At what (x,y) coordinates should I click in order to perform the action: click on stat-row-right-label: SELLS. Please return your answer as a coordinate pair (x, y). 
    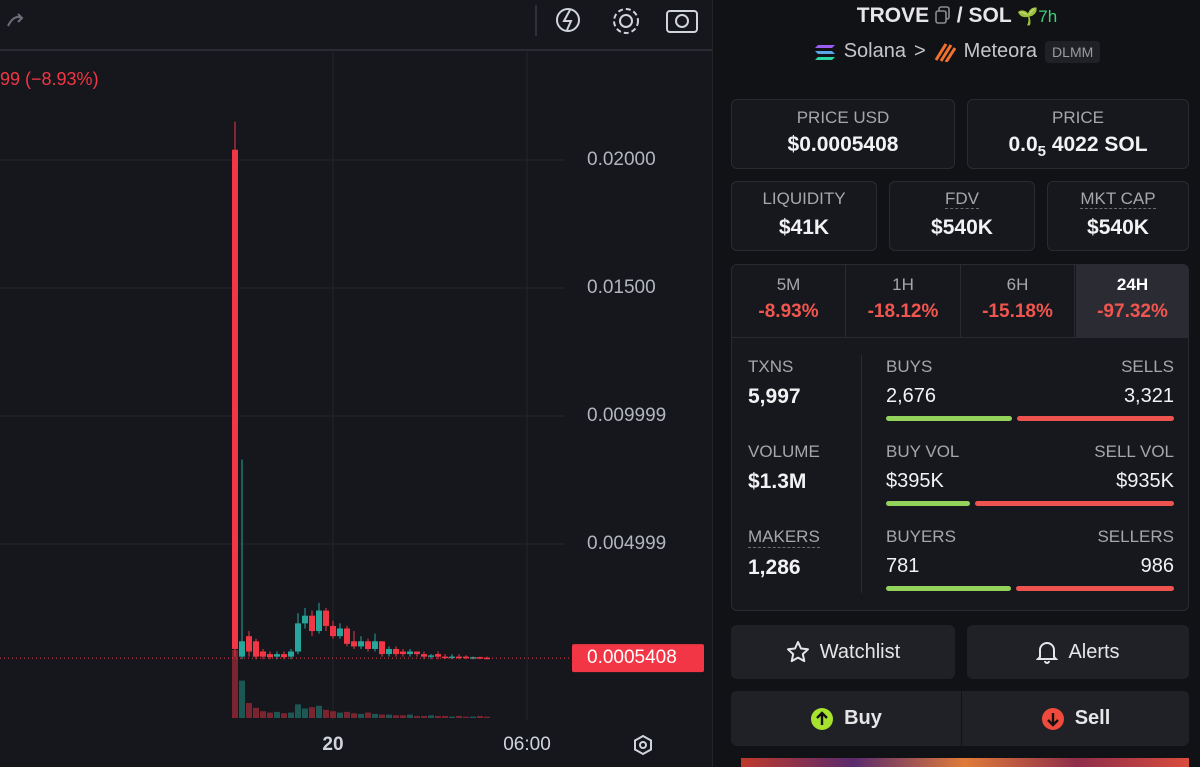
    Looking at the image, I should click on (1147, 366).